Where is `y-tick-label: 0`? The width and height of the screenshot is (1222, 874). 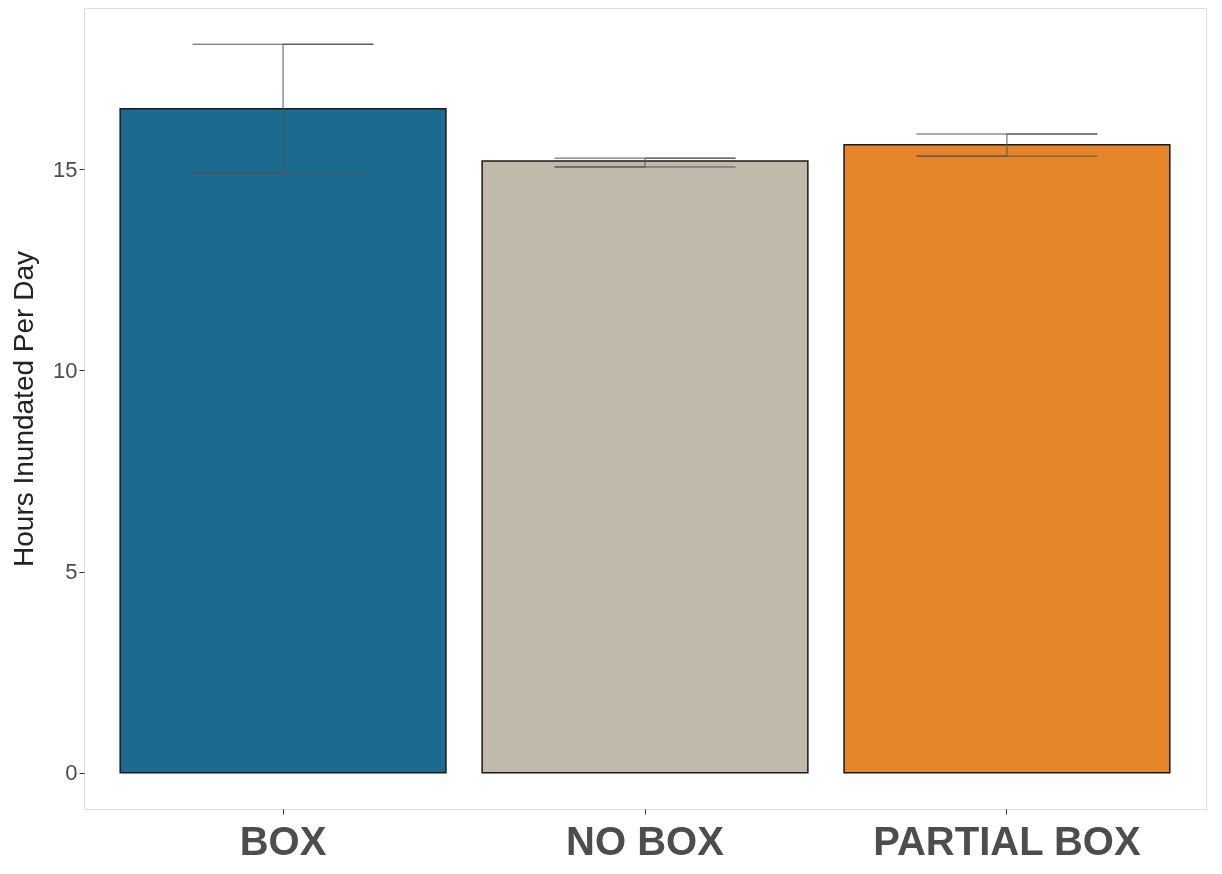 y-tick-label: 0 is located at coordinates (71, 773).